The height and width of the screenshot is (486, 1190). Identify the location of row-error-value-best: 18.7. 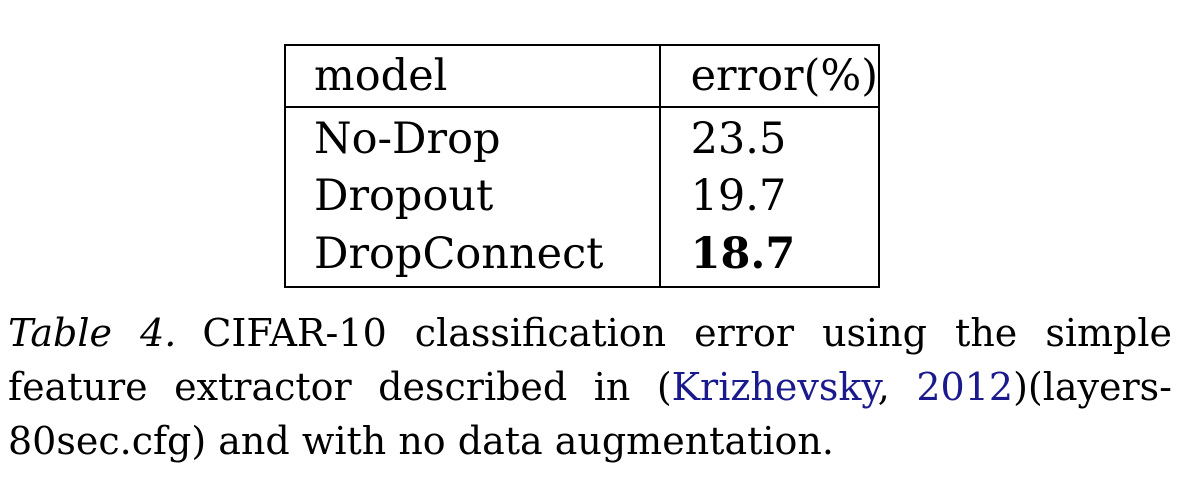
(743, 254).